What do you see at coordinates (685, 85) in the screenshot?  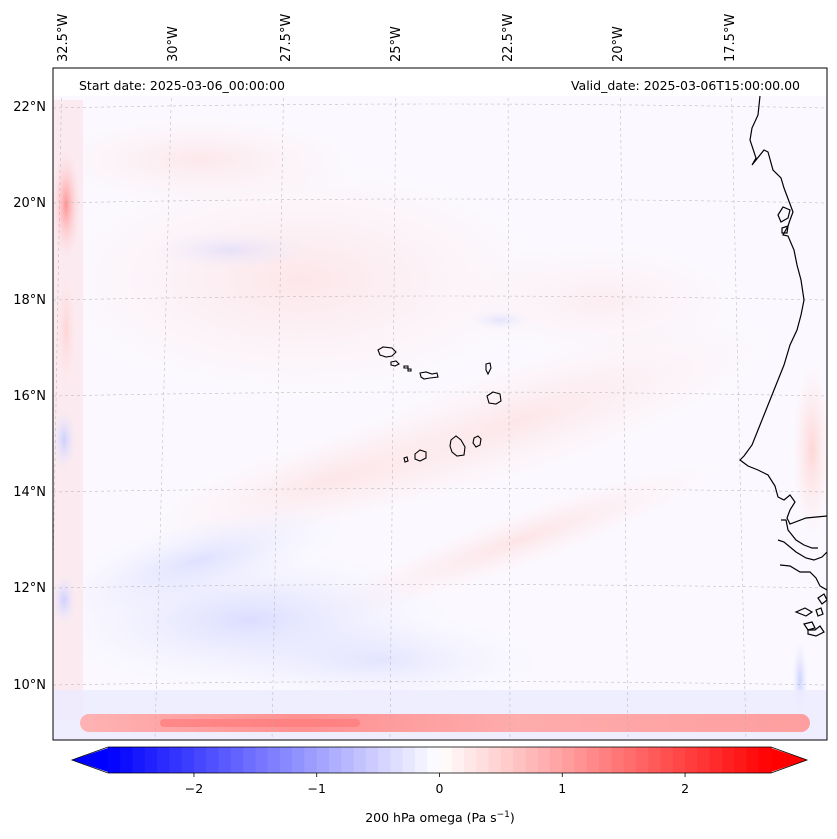 I see `valid-date-label: Valid_date: 2025-03-06T15:00:00.00` at bounding box center [685, 85].